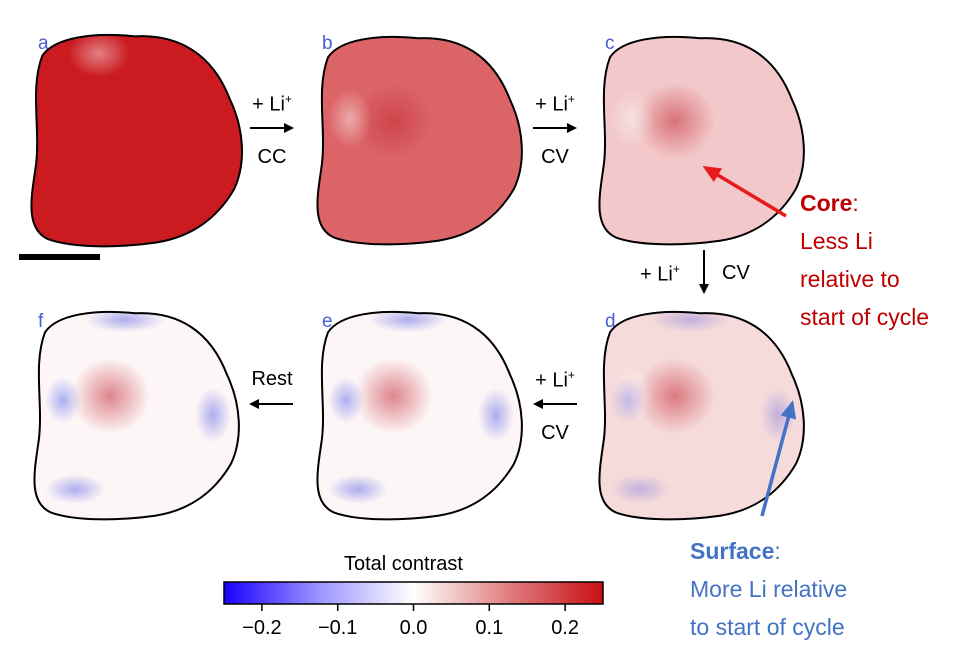 The image size is (967, 665). Describe the element at coordinates (864, 260) in the screenshot. I see `core-callout: Core: Less Li relative to start of cycle` at that location.